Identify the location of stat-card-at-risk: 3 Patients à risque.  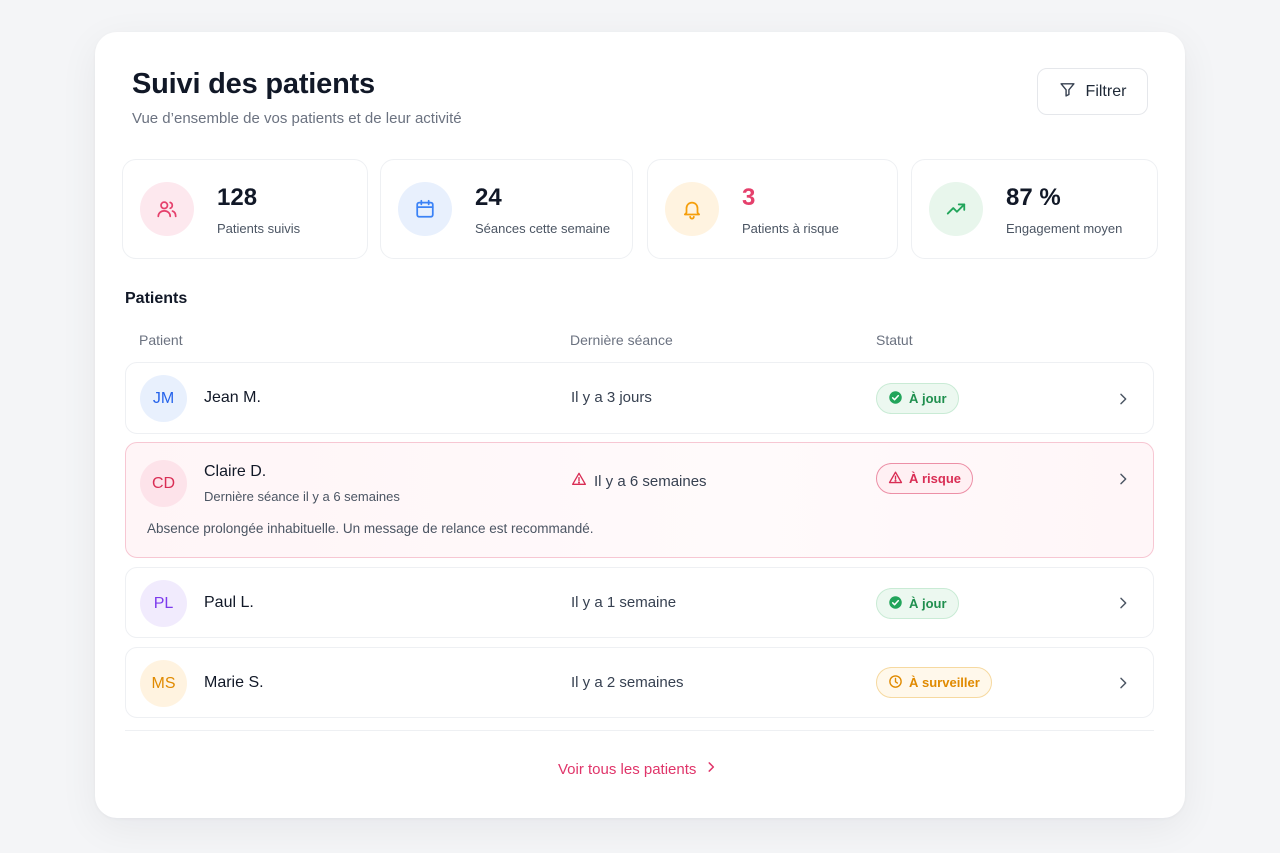
(772, 209).